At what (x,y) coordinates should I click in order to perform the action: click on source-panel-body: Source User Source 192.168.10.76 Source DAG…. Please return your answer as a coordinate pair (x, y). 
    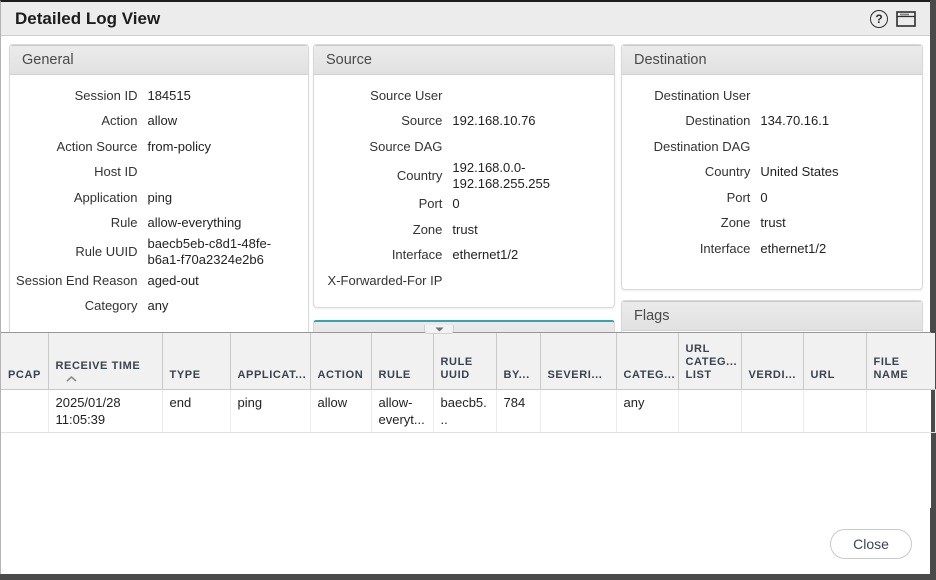
    Looking at the image, I should click on (464, 187).